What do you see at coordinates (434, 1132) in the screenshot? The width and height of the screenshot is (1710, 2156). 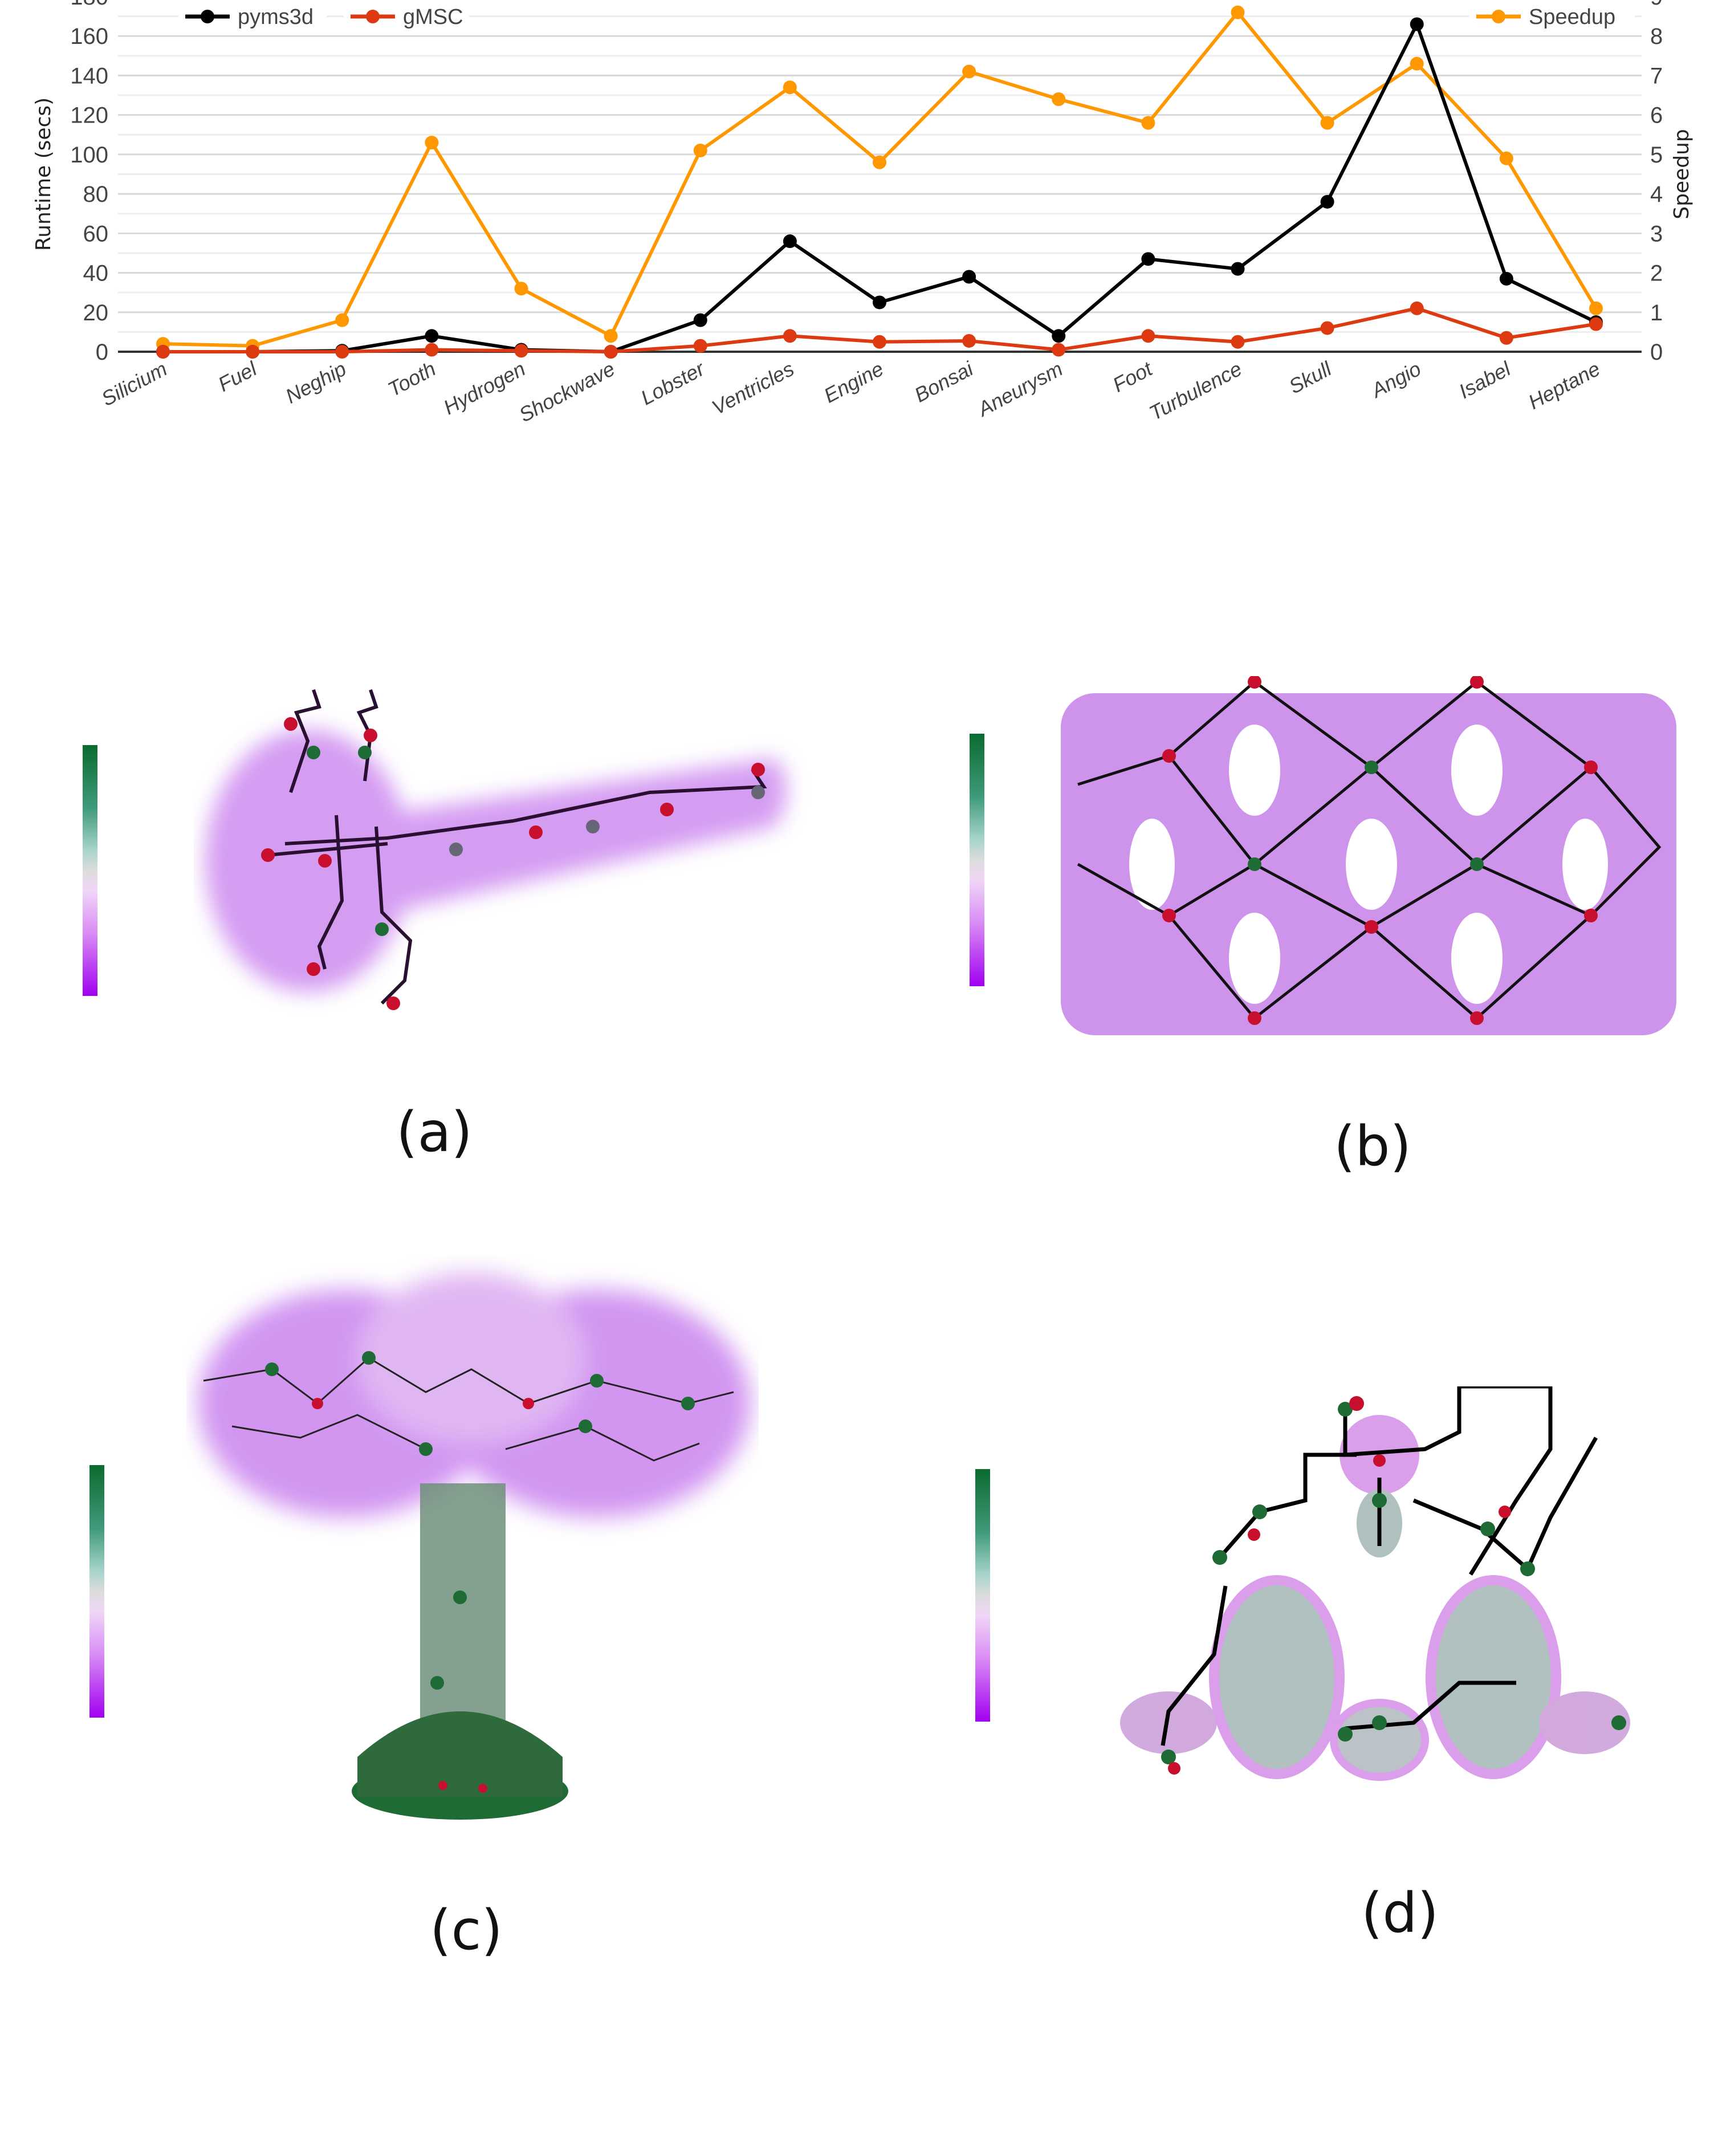 I see `caption-a: (a)` at bounding box center [434, 1132].